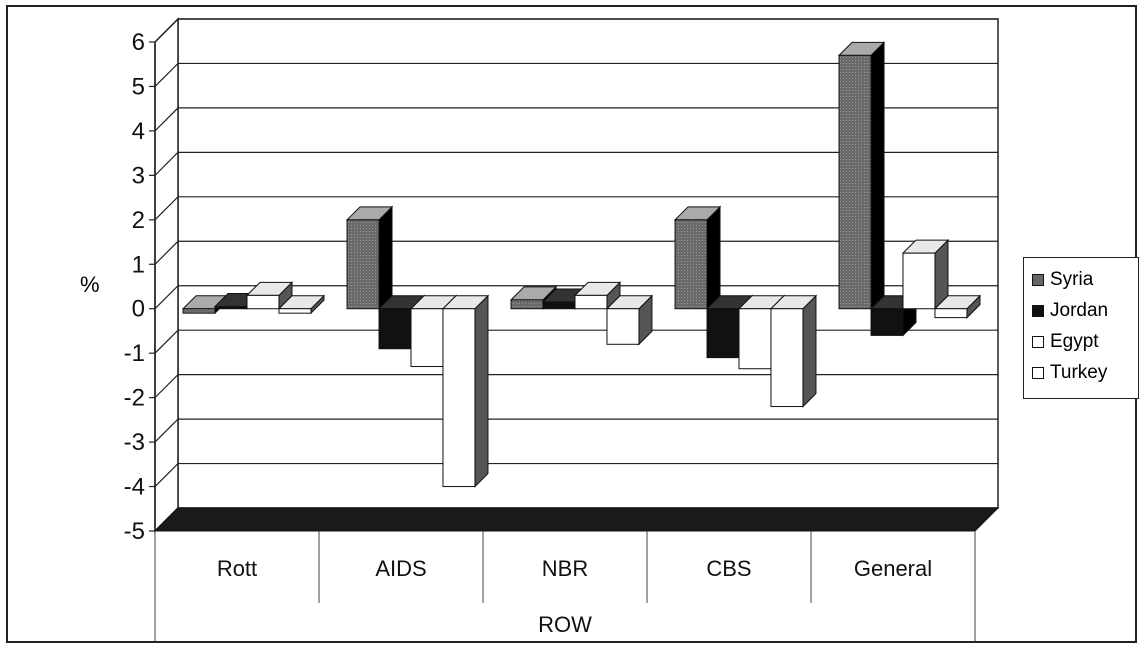 The width and height of the screenshot is (1143, 652). What do you see at coordinates (140, 287) in the screenshot?
I see `y-axis-ticks: -5 -4 -3 -2 -1 0 1 2 3 4 5 6` at bounding box center [140, 287].